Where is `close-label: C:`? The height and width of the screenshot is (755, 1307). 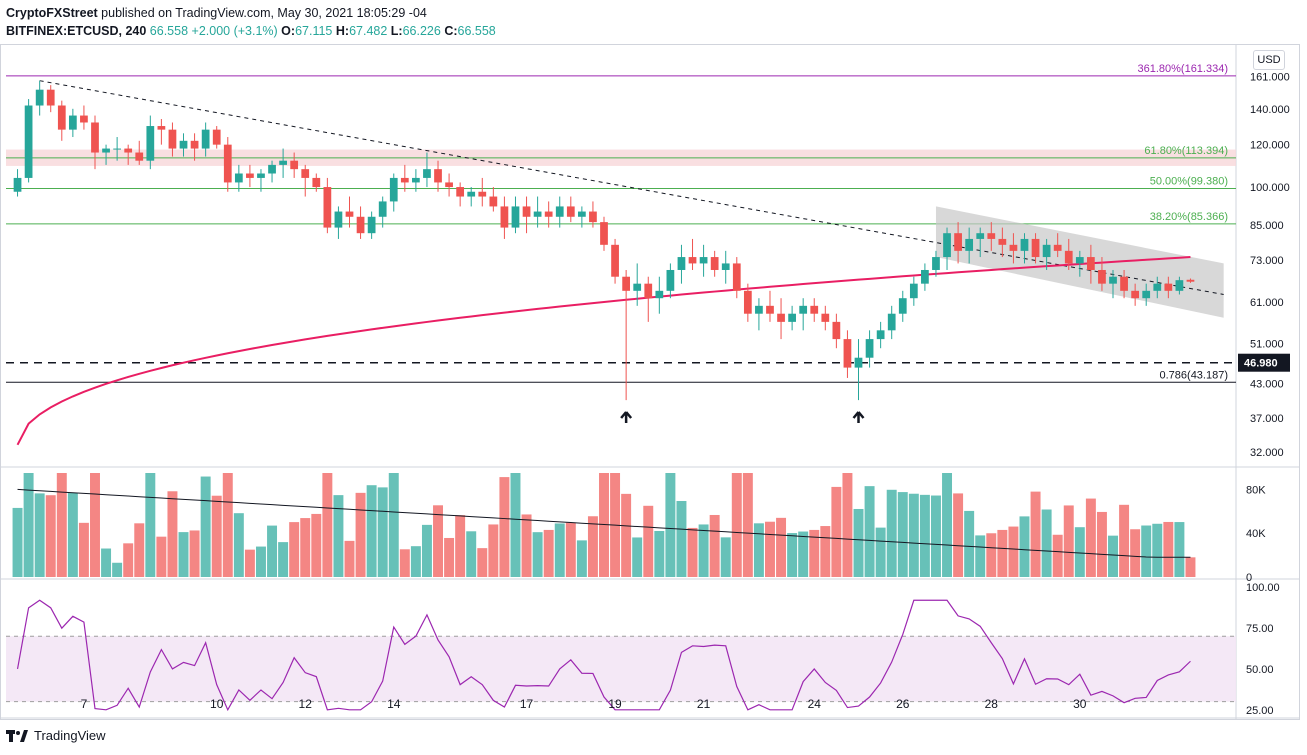
close-label: C: is located at coordinates (451, 31).